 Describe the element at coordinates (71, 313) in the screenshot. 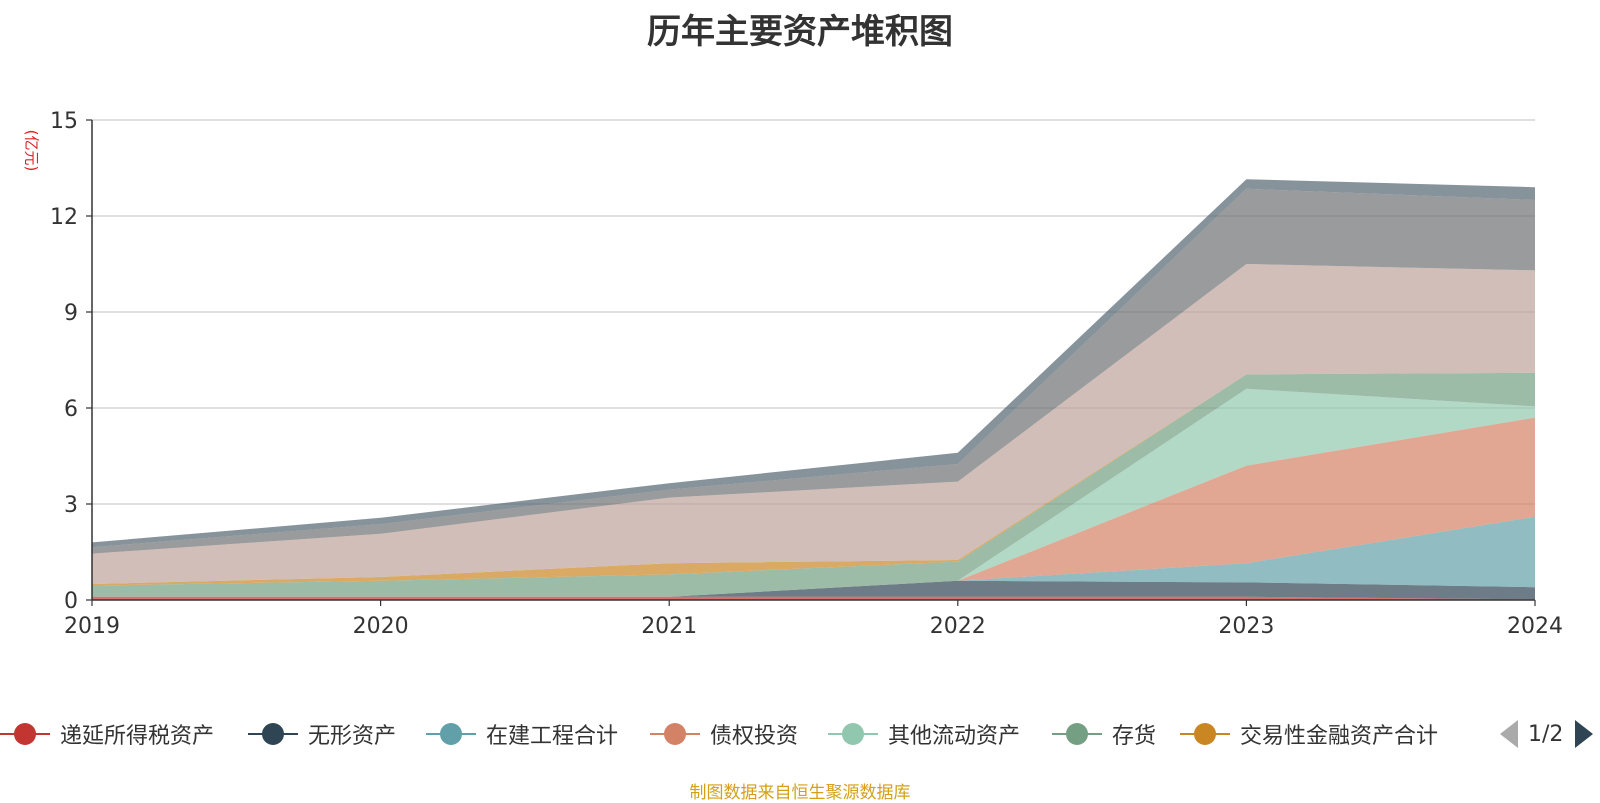

I see `y-tick-label: 9` at that location.